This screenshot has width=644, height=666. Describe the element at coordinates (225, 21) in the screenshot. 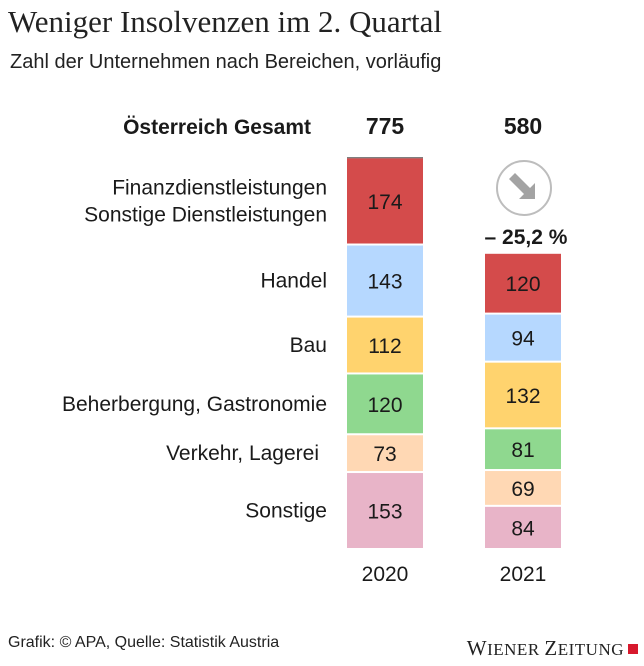

I see `chart-title: Weniger Insolvenzen im 2. Quartal` at that location.